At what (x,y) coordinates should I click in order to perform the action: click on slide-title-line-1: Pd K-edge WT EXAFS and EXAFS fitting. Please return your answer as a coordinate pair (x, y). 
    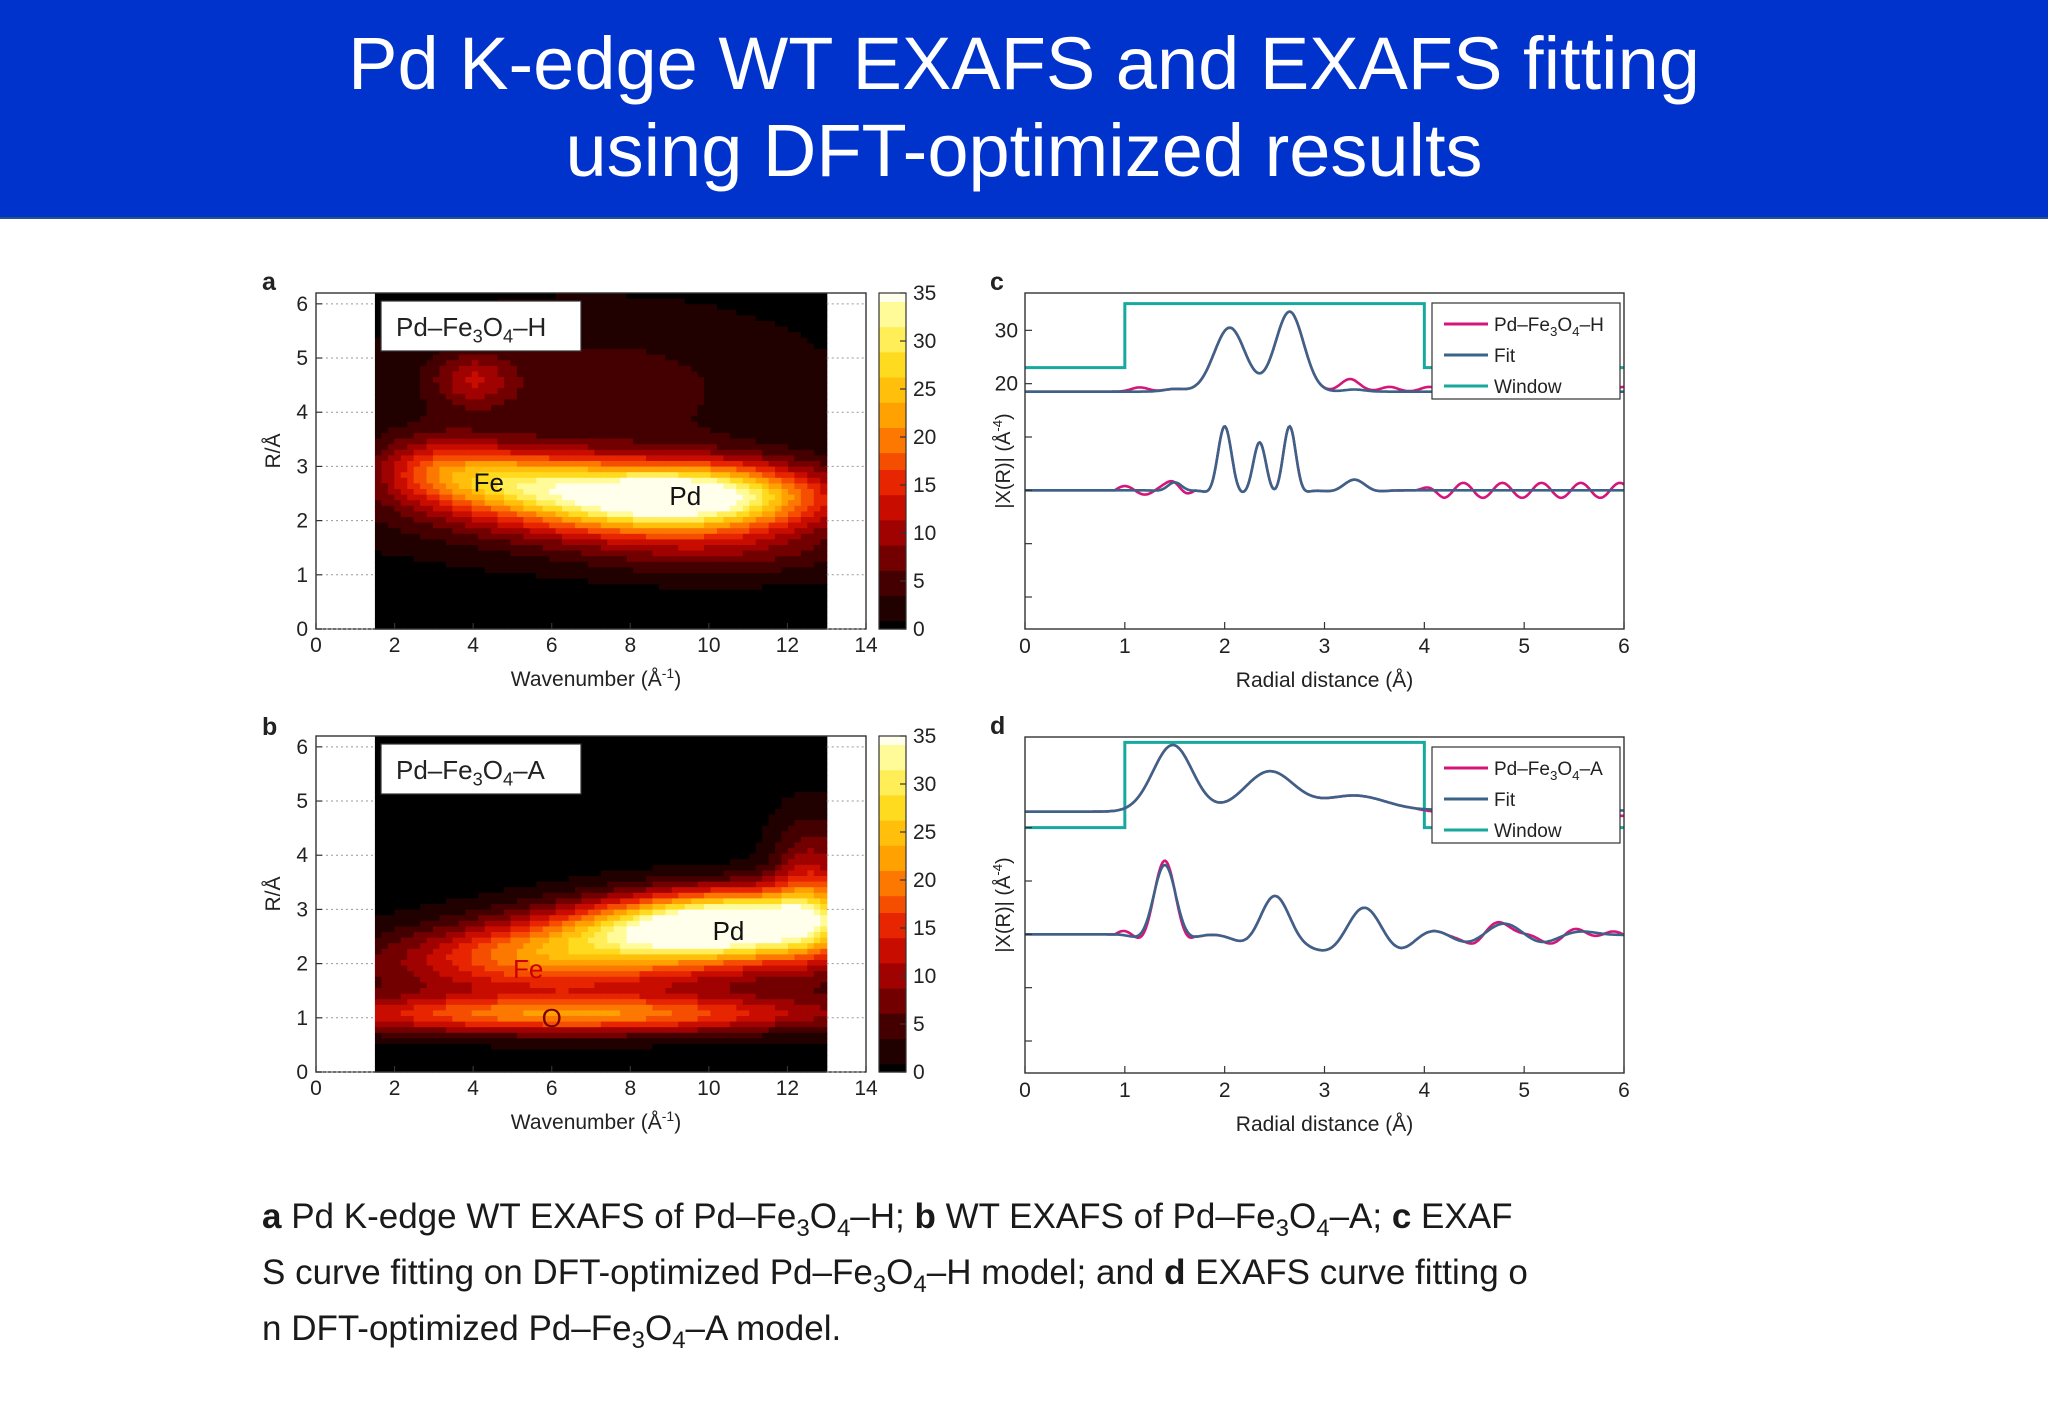
    Looking at the image, I should click on (1024, 63).